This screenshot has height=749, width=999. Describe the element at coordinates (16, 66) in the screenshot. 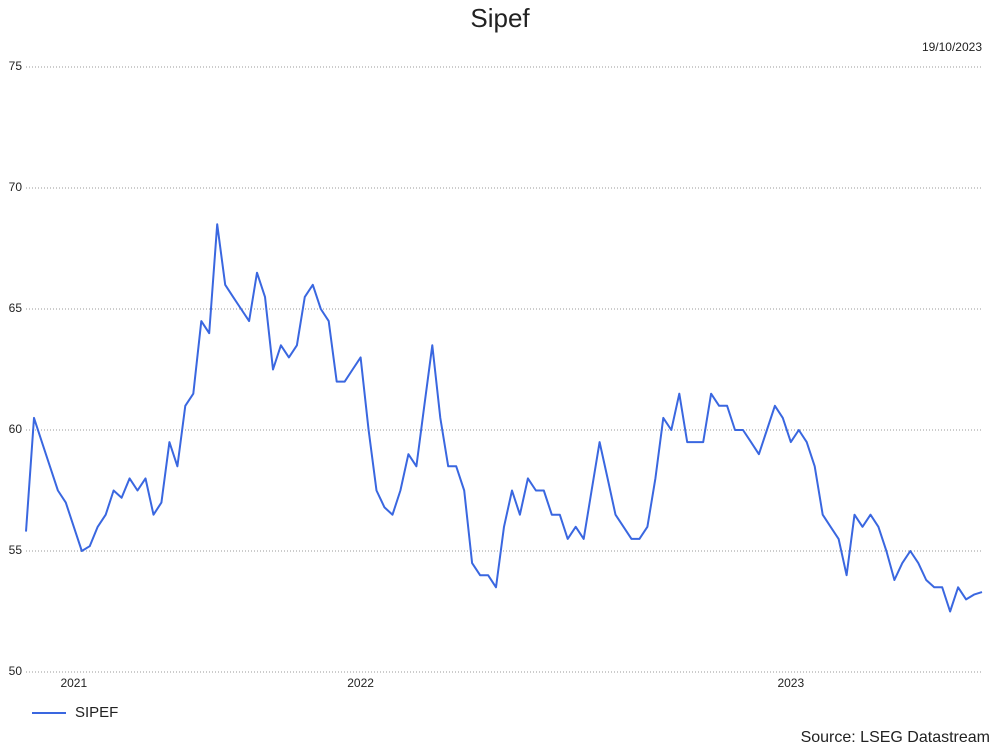

I see `y-tick-label: 75` at that location.